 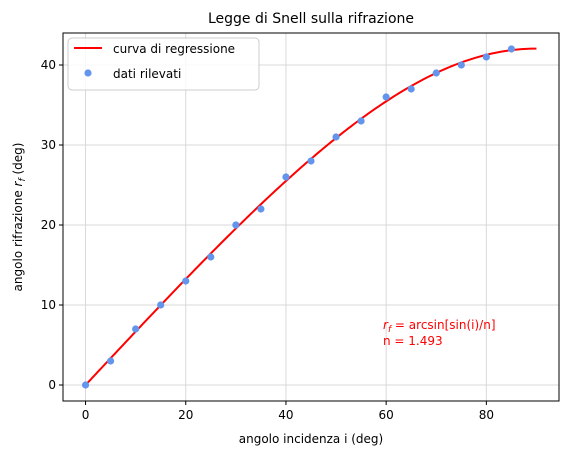 What do you see at coordinates (48, 305) in the screenshot?
I see `y-tick-label: 10` at bounding box center [48, 305].